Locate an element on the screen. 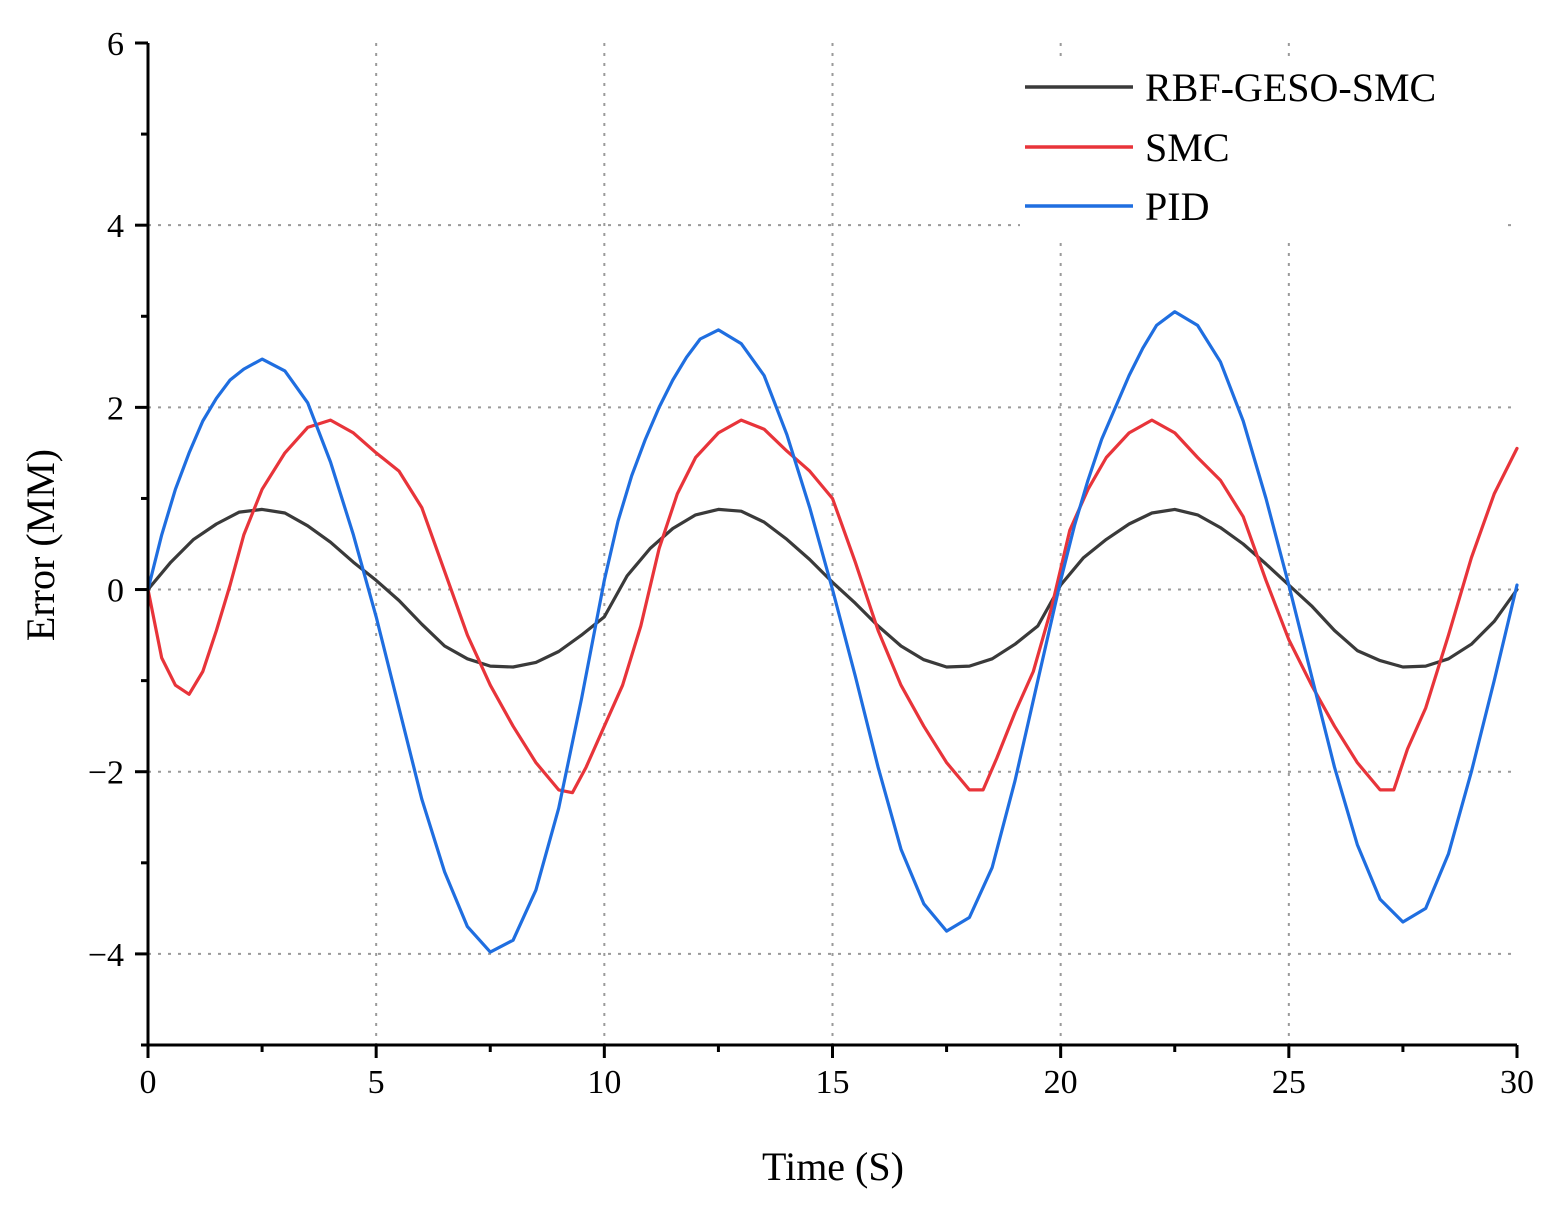 This screenshot has width=1559, height=1205. x-tick-label: 5 is located at coordinates (376, 1082).